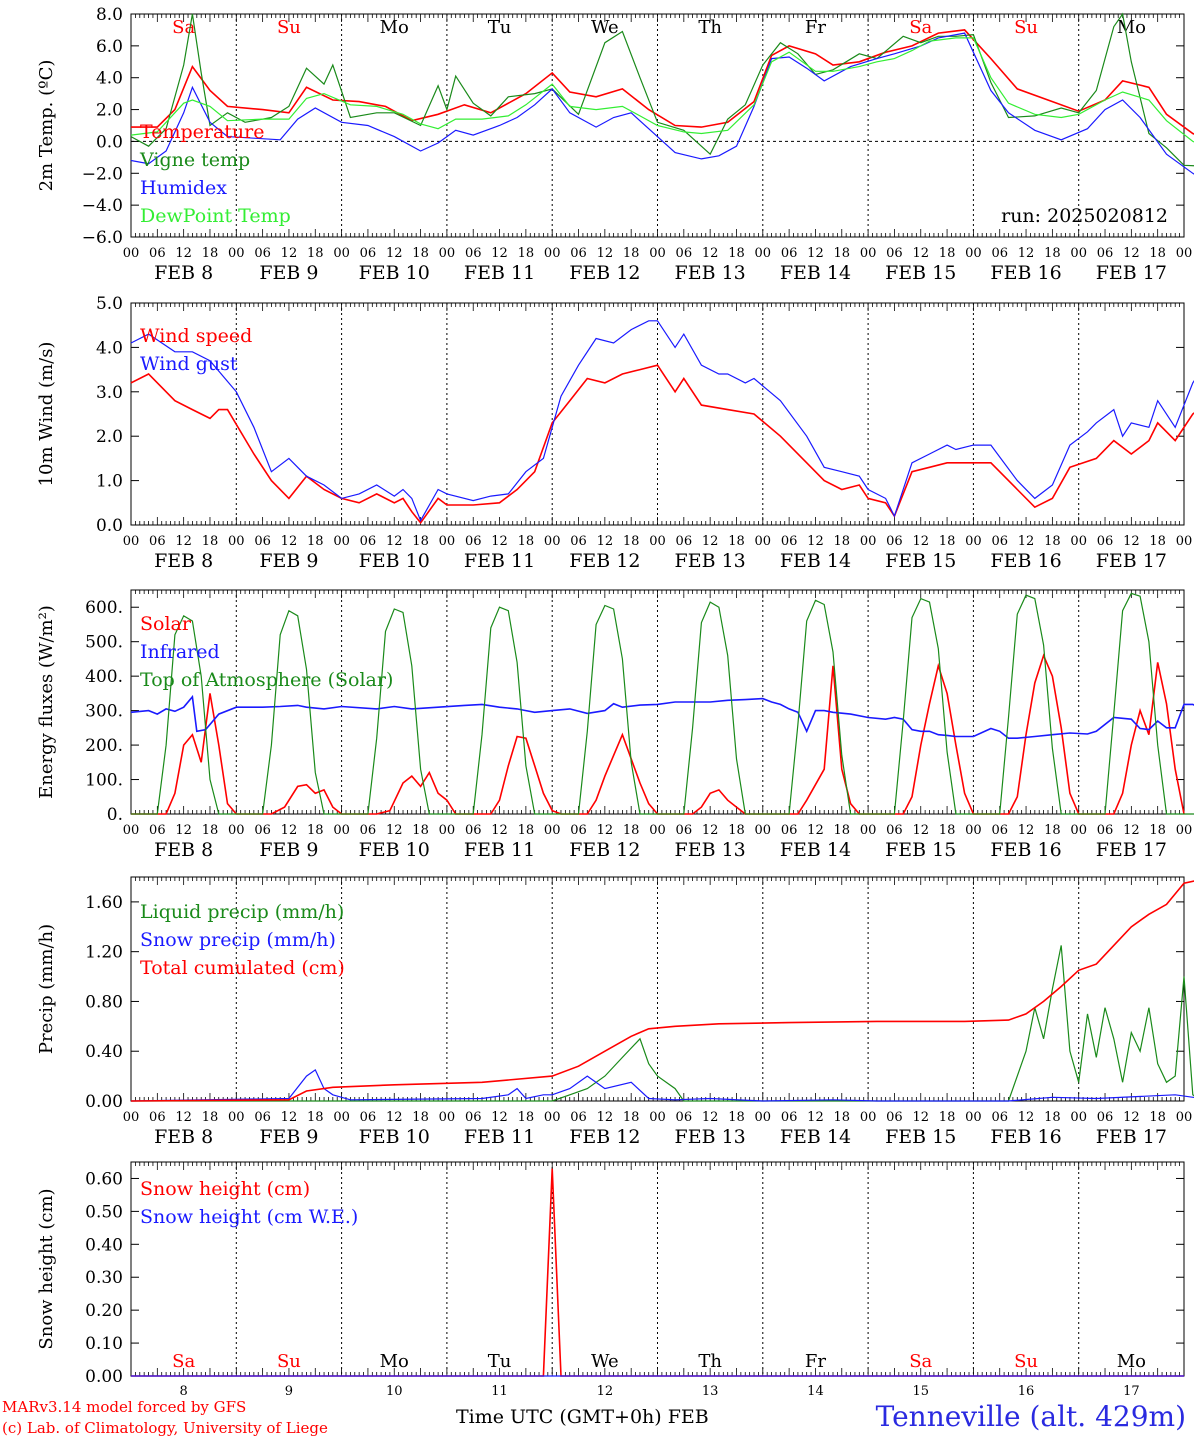 The image size is (1194, 1440). I want to click on day-number-label: 15, so click(920, 1391).